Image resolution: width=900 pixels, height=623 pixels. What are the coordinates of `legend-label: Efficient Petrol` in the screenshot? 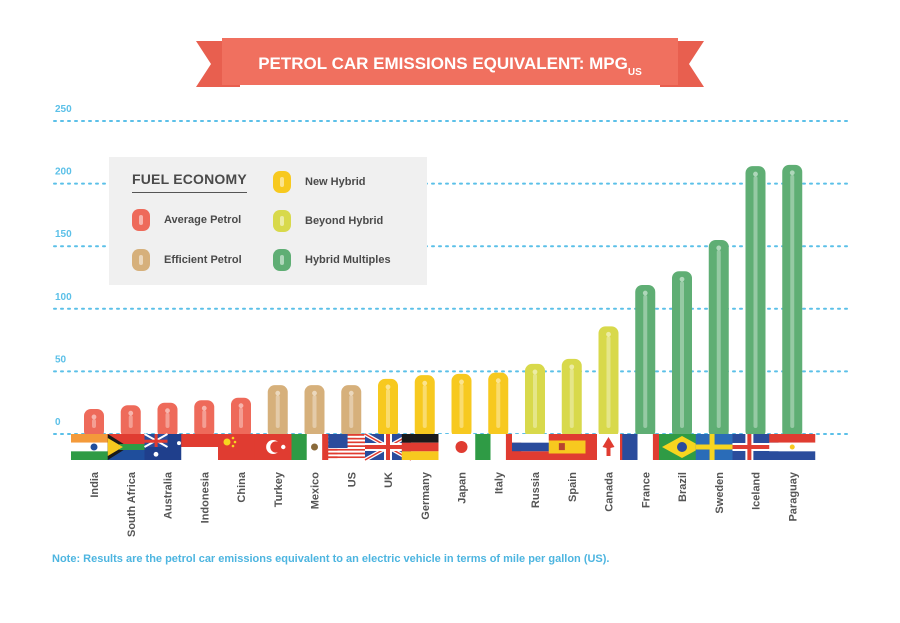 It's located at (203, 260).